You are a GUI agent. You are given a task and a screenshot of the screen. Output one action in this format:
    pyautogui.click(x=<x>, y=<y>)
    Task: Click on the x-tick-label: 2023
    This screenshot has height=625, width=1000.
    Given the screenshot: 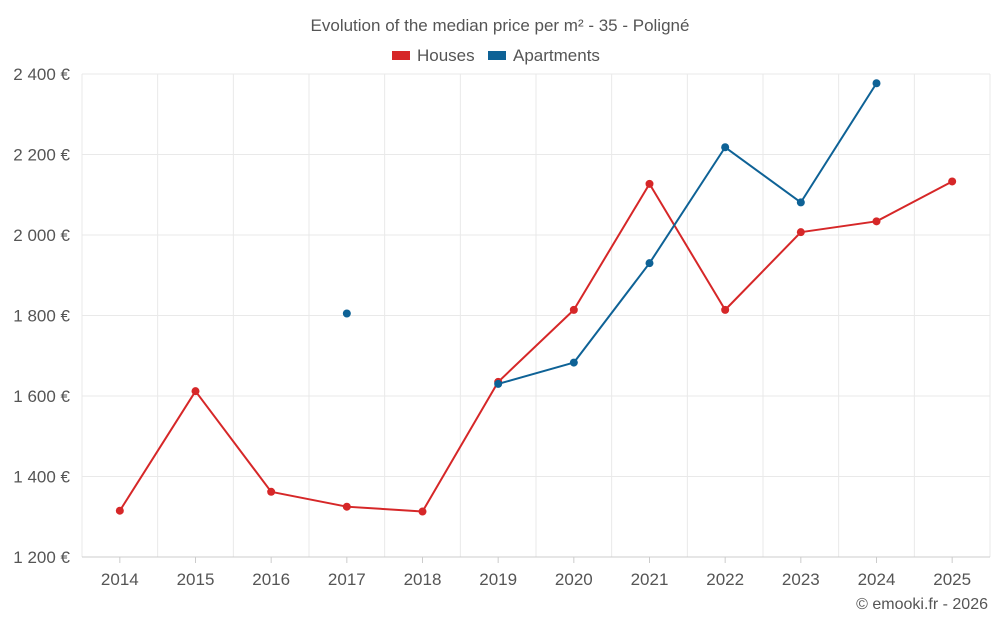 What is the action you would take?
    pyautogui.click(x=801, y=579)
    